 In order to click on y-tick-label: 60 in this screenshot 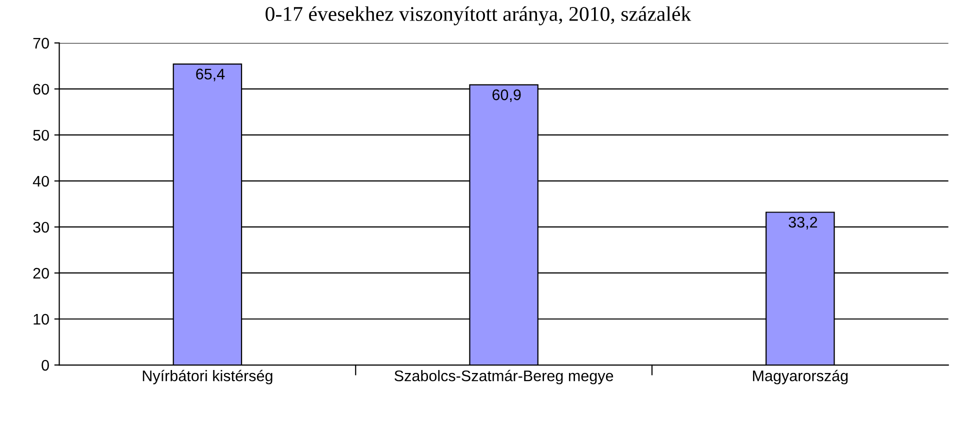, I will do `click(41, 89)`.